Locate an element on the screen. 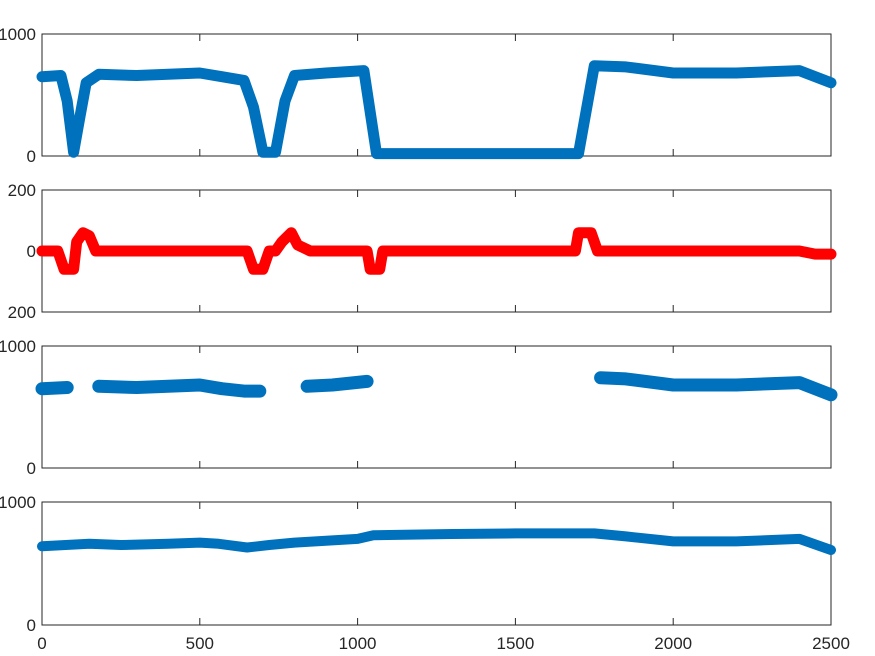 The image size is (875, 656). x-tick-label: 2500 is located at coordinates (831, 643).